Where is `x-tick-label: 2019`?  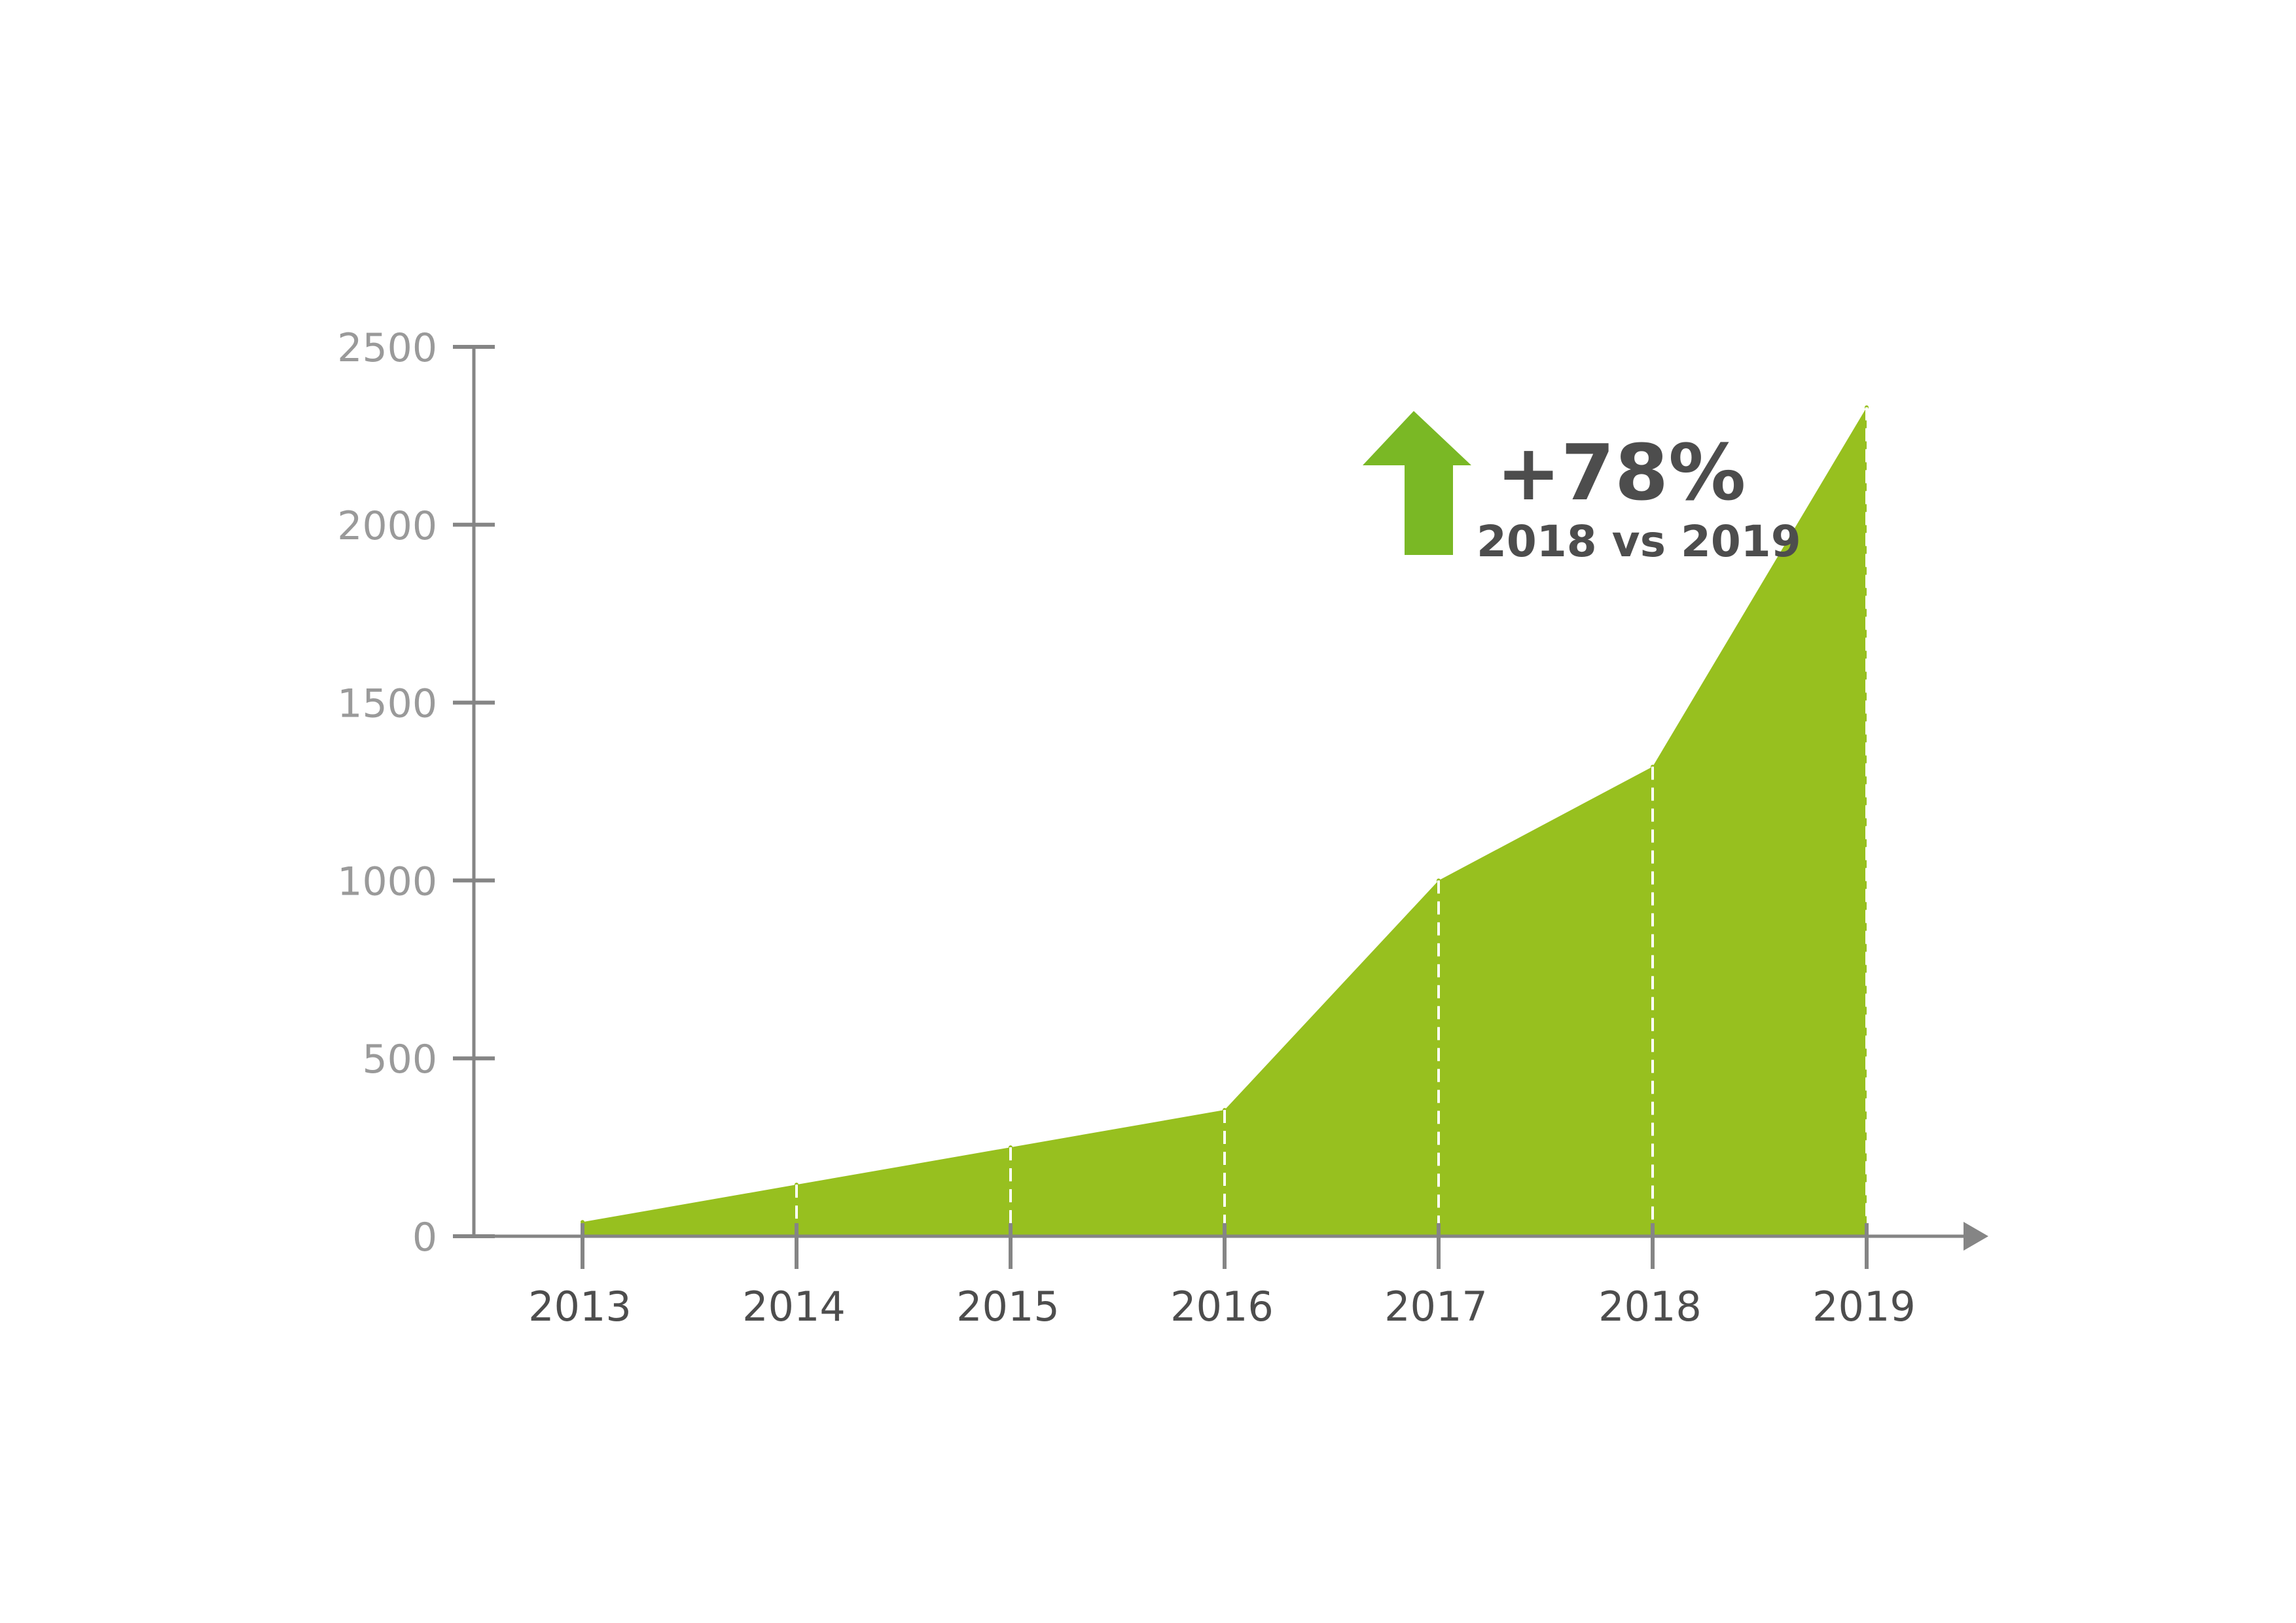
x-tick-label: 2019 is located at coordinates (1864, 1306).